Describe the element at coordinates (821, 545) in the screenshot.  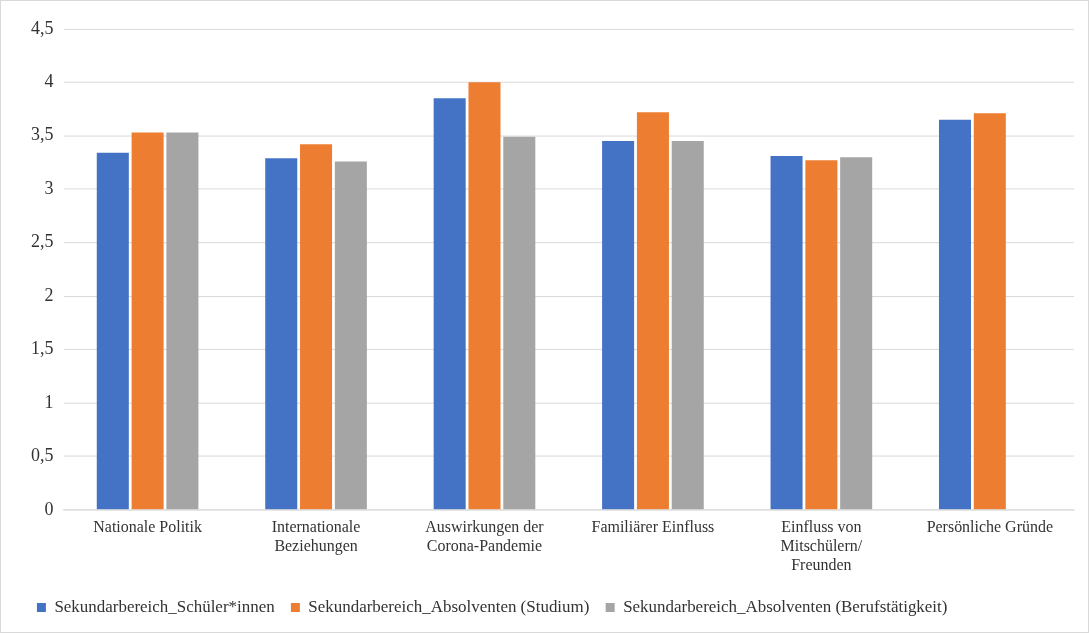
I see `x-tick-label: Einfluss von Mitschülern/ Freunden` at that location.